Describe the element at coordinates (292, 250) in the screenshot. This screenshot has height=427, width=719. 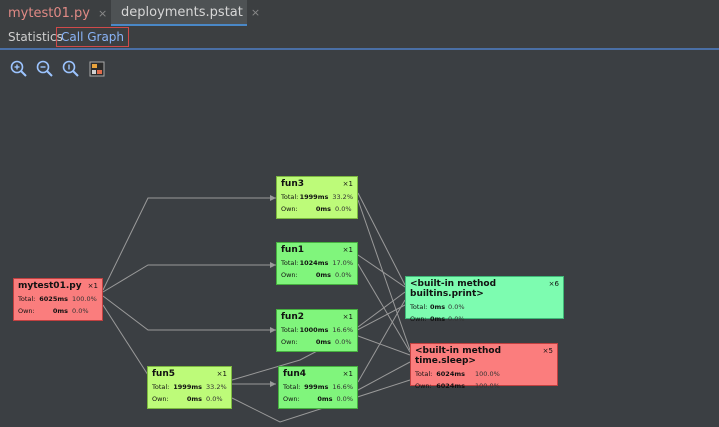
I see `node-name: fun1` at that location.